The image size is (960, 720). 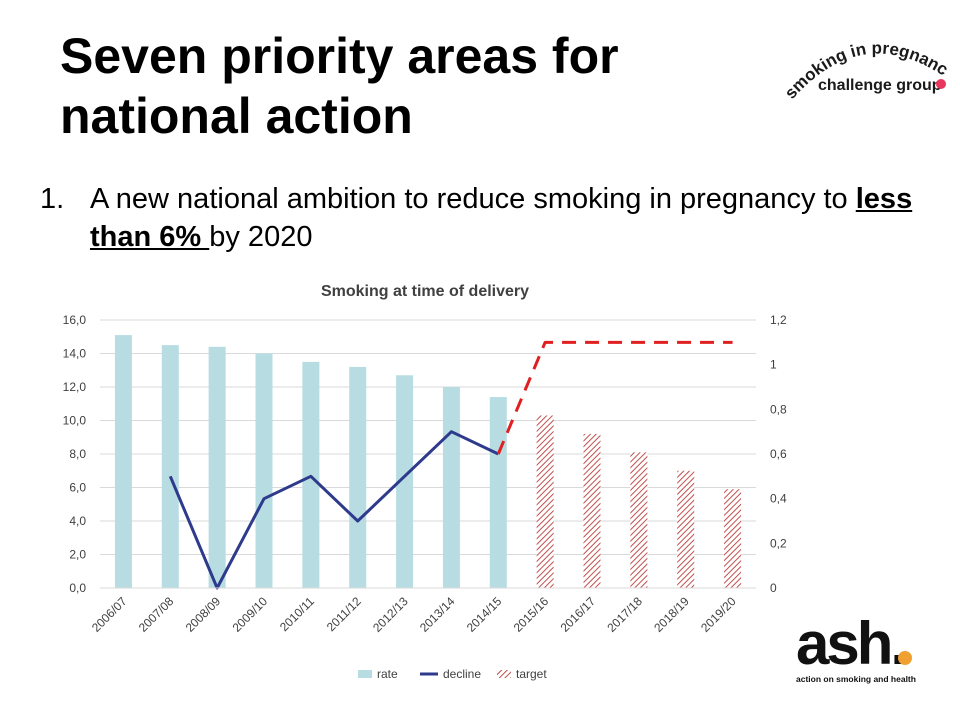 What do you see at coordinates (425, 291) in the screenshot?
I see `chart-title: Smoking at time of delivery` at bounding box center [425, 291].